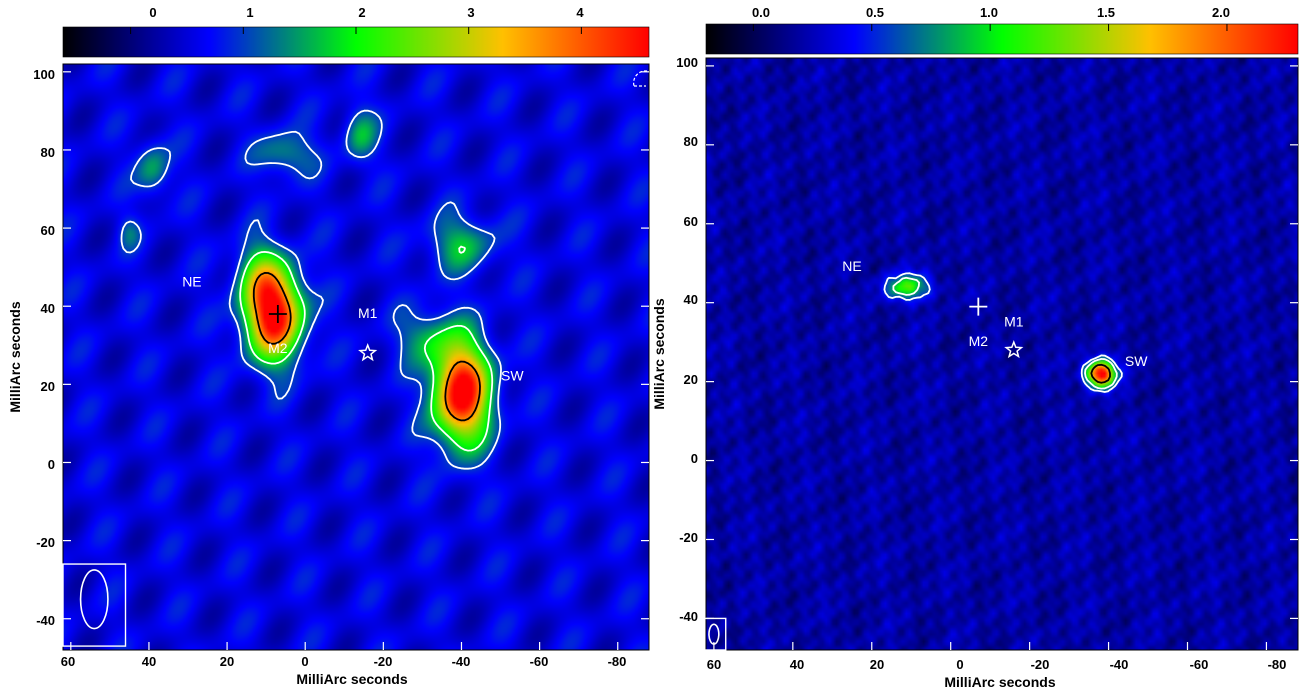  I want to click on colorbar-tick-label: 0.5, so click(875, 12).